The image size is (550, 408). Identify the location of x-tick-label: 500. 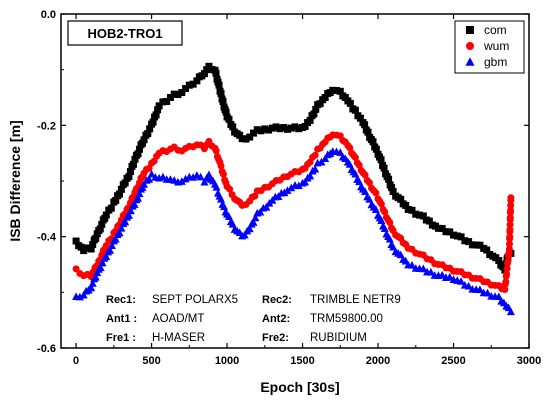
(151, 361).